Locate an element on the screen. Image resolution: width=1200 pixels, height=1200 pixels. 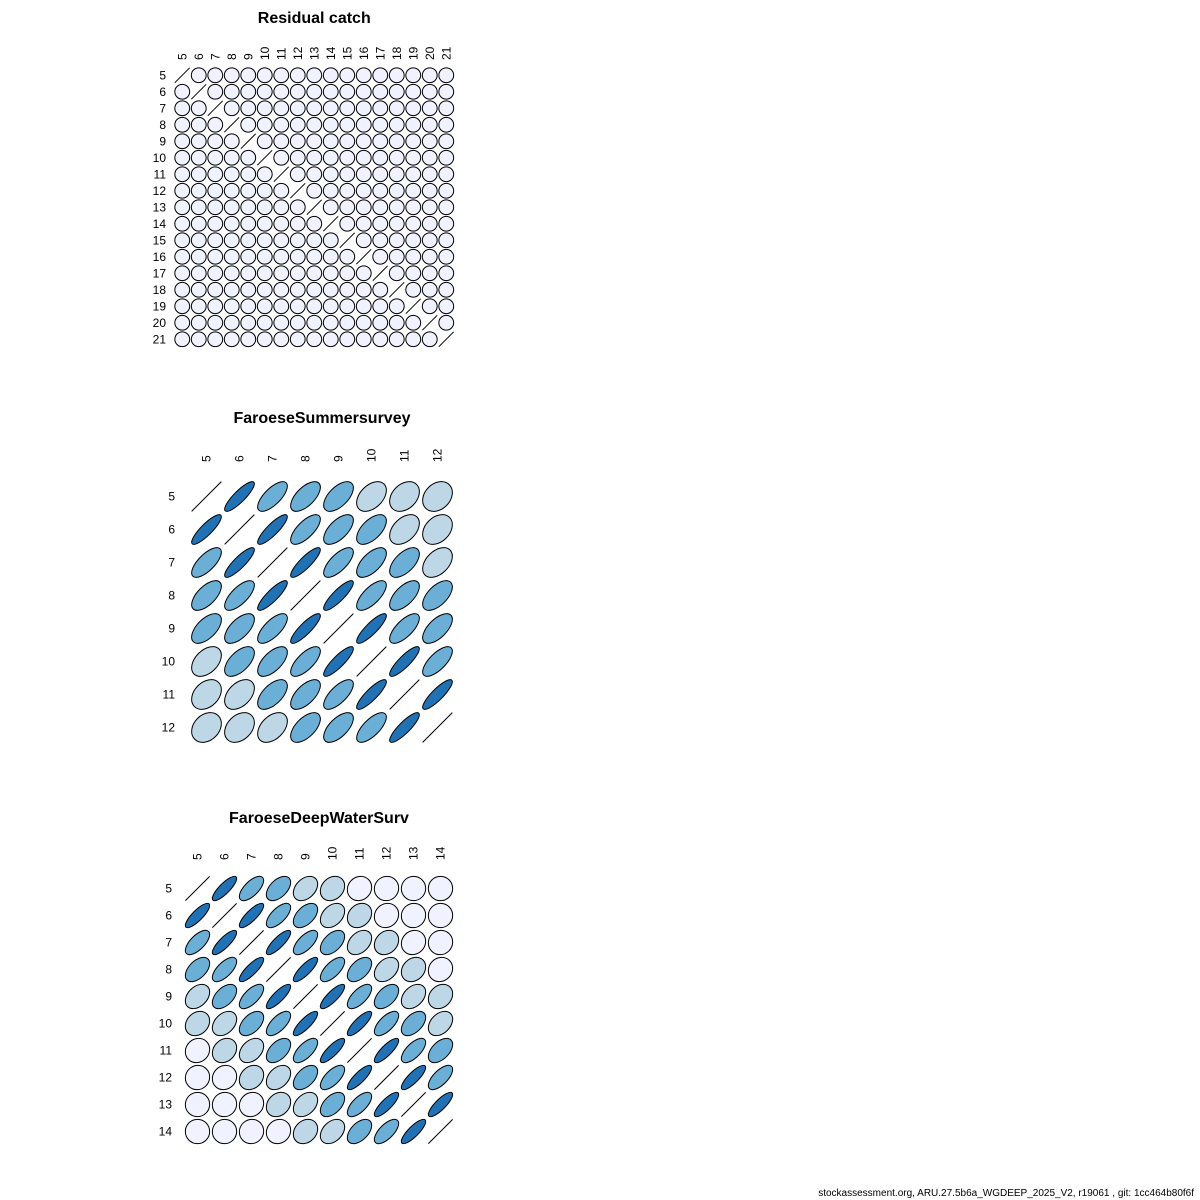
row-label: 5 is located at coordinates (162, 75).